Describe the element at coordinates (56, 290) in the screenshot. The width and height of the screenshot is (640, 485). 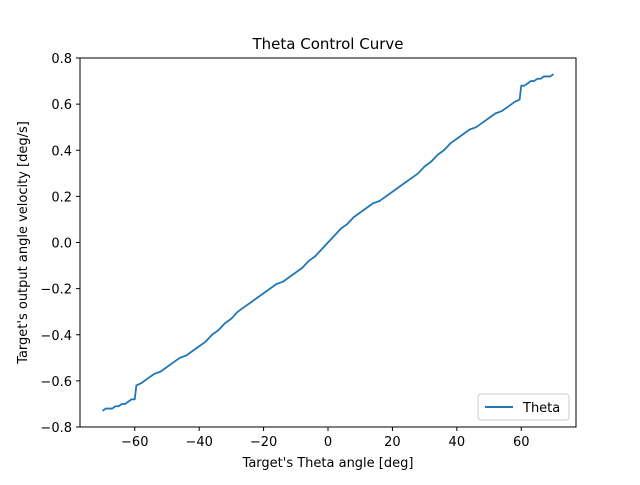
I see `y-tick-label: −0.2` at that location.